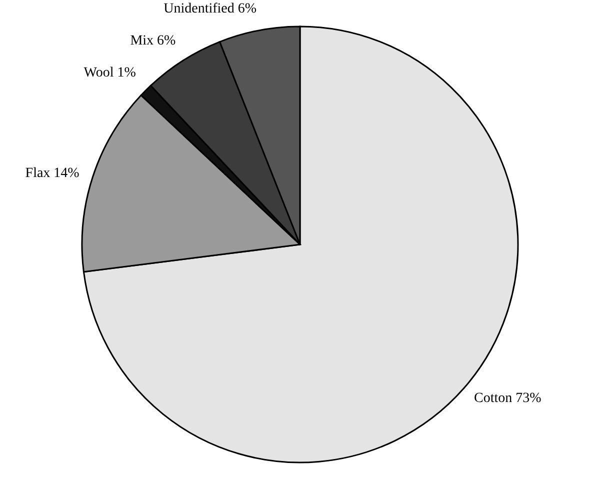  Describe the element at coordinates (210, 9) in the screenshot. I see `slice-label: Unidentified 6%` at that location.